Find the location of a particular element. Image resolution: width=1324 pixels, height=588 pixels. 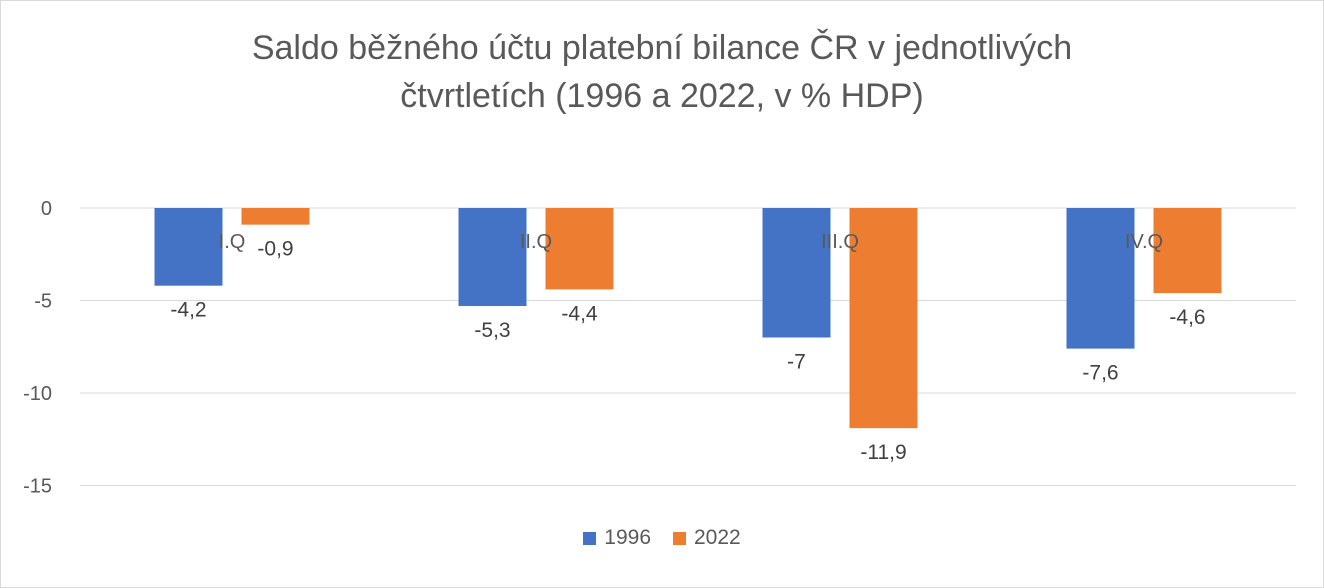

data-label-1996-3: -7 is located at coordinates (796, 362).